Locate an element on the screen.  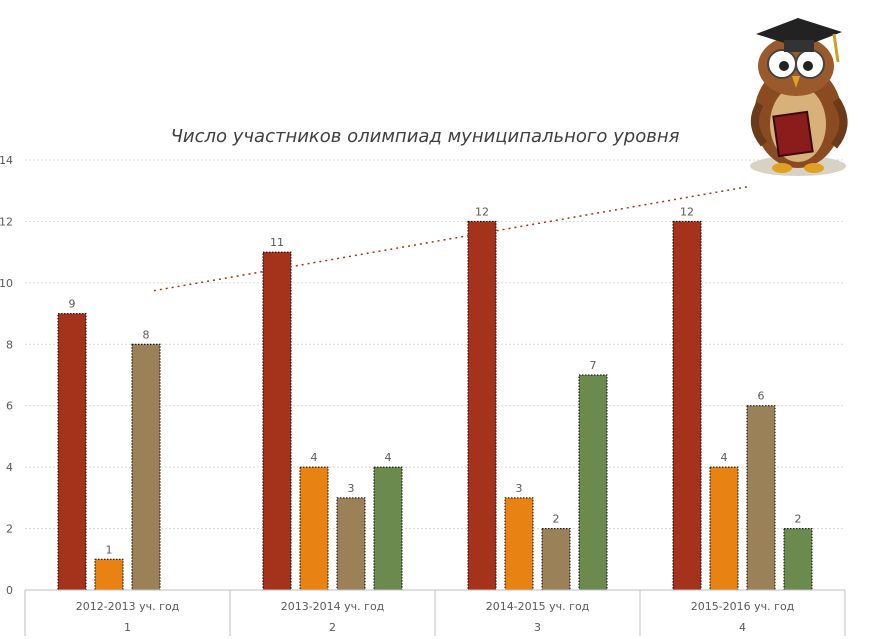
data-label: 7 is located at coordinates (593, 365).